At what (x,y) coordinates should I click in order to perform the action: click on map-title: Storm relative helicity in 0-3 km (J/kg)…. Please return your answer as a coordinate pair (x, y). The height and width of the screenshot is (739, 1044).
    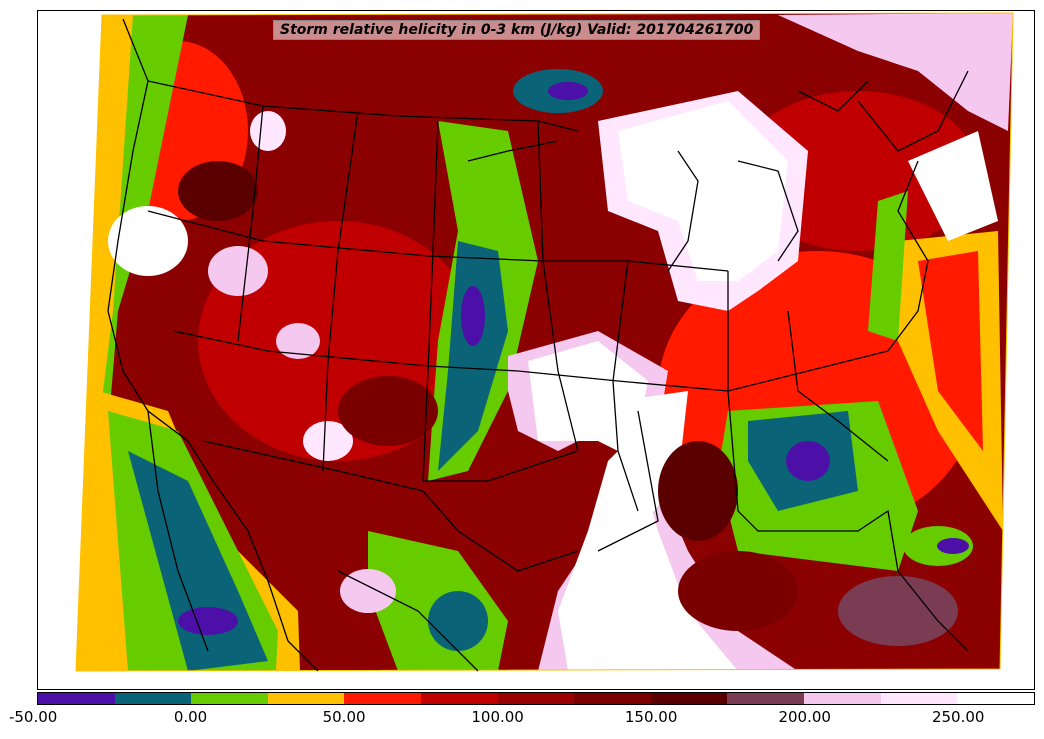
    Looking at the image, I should click on (517, 30).